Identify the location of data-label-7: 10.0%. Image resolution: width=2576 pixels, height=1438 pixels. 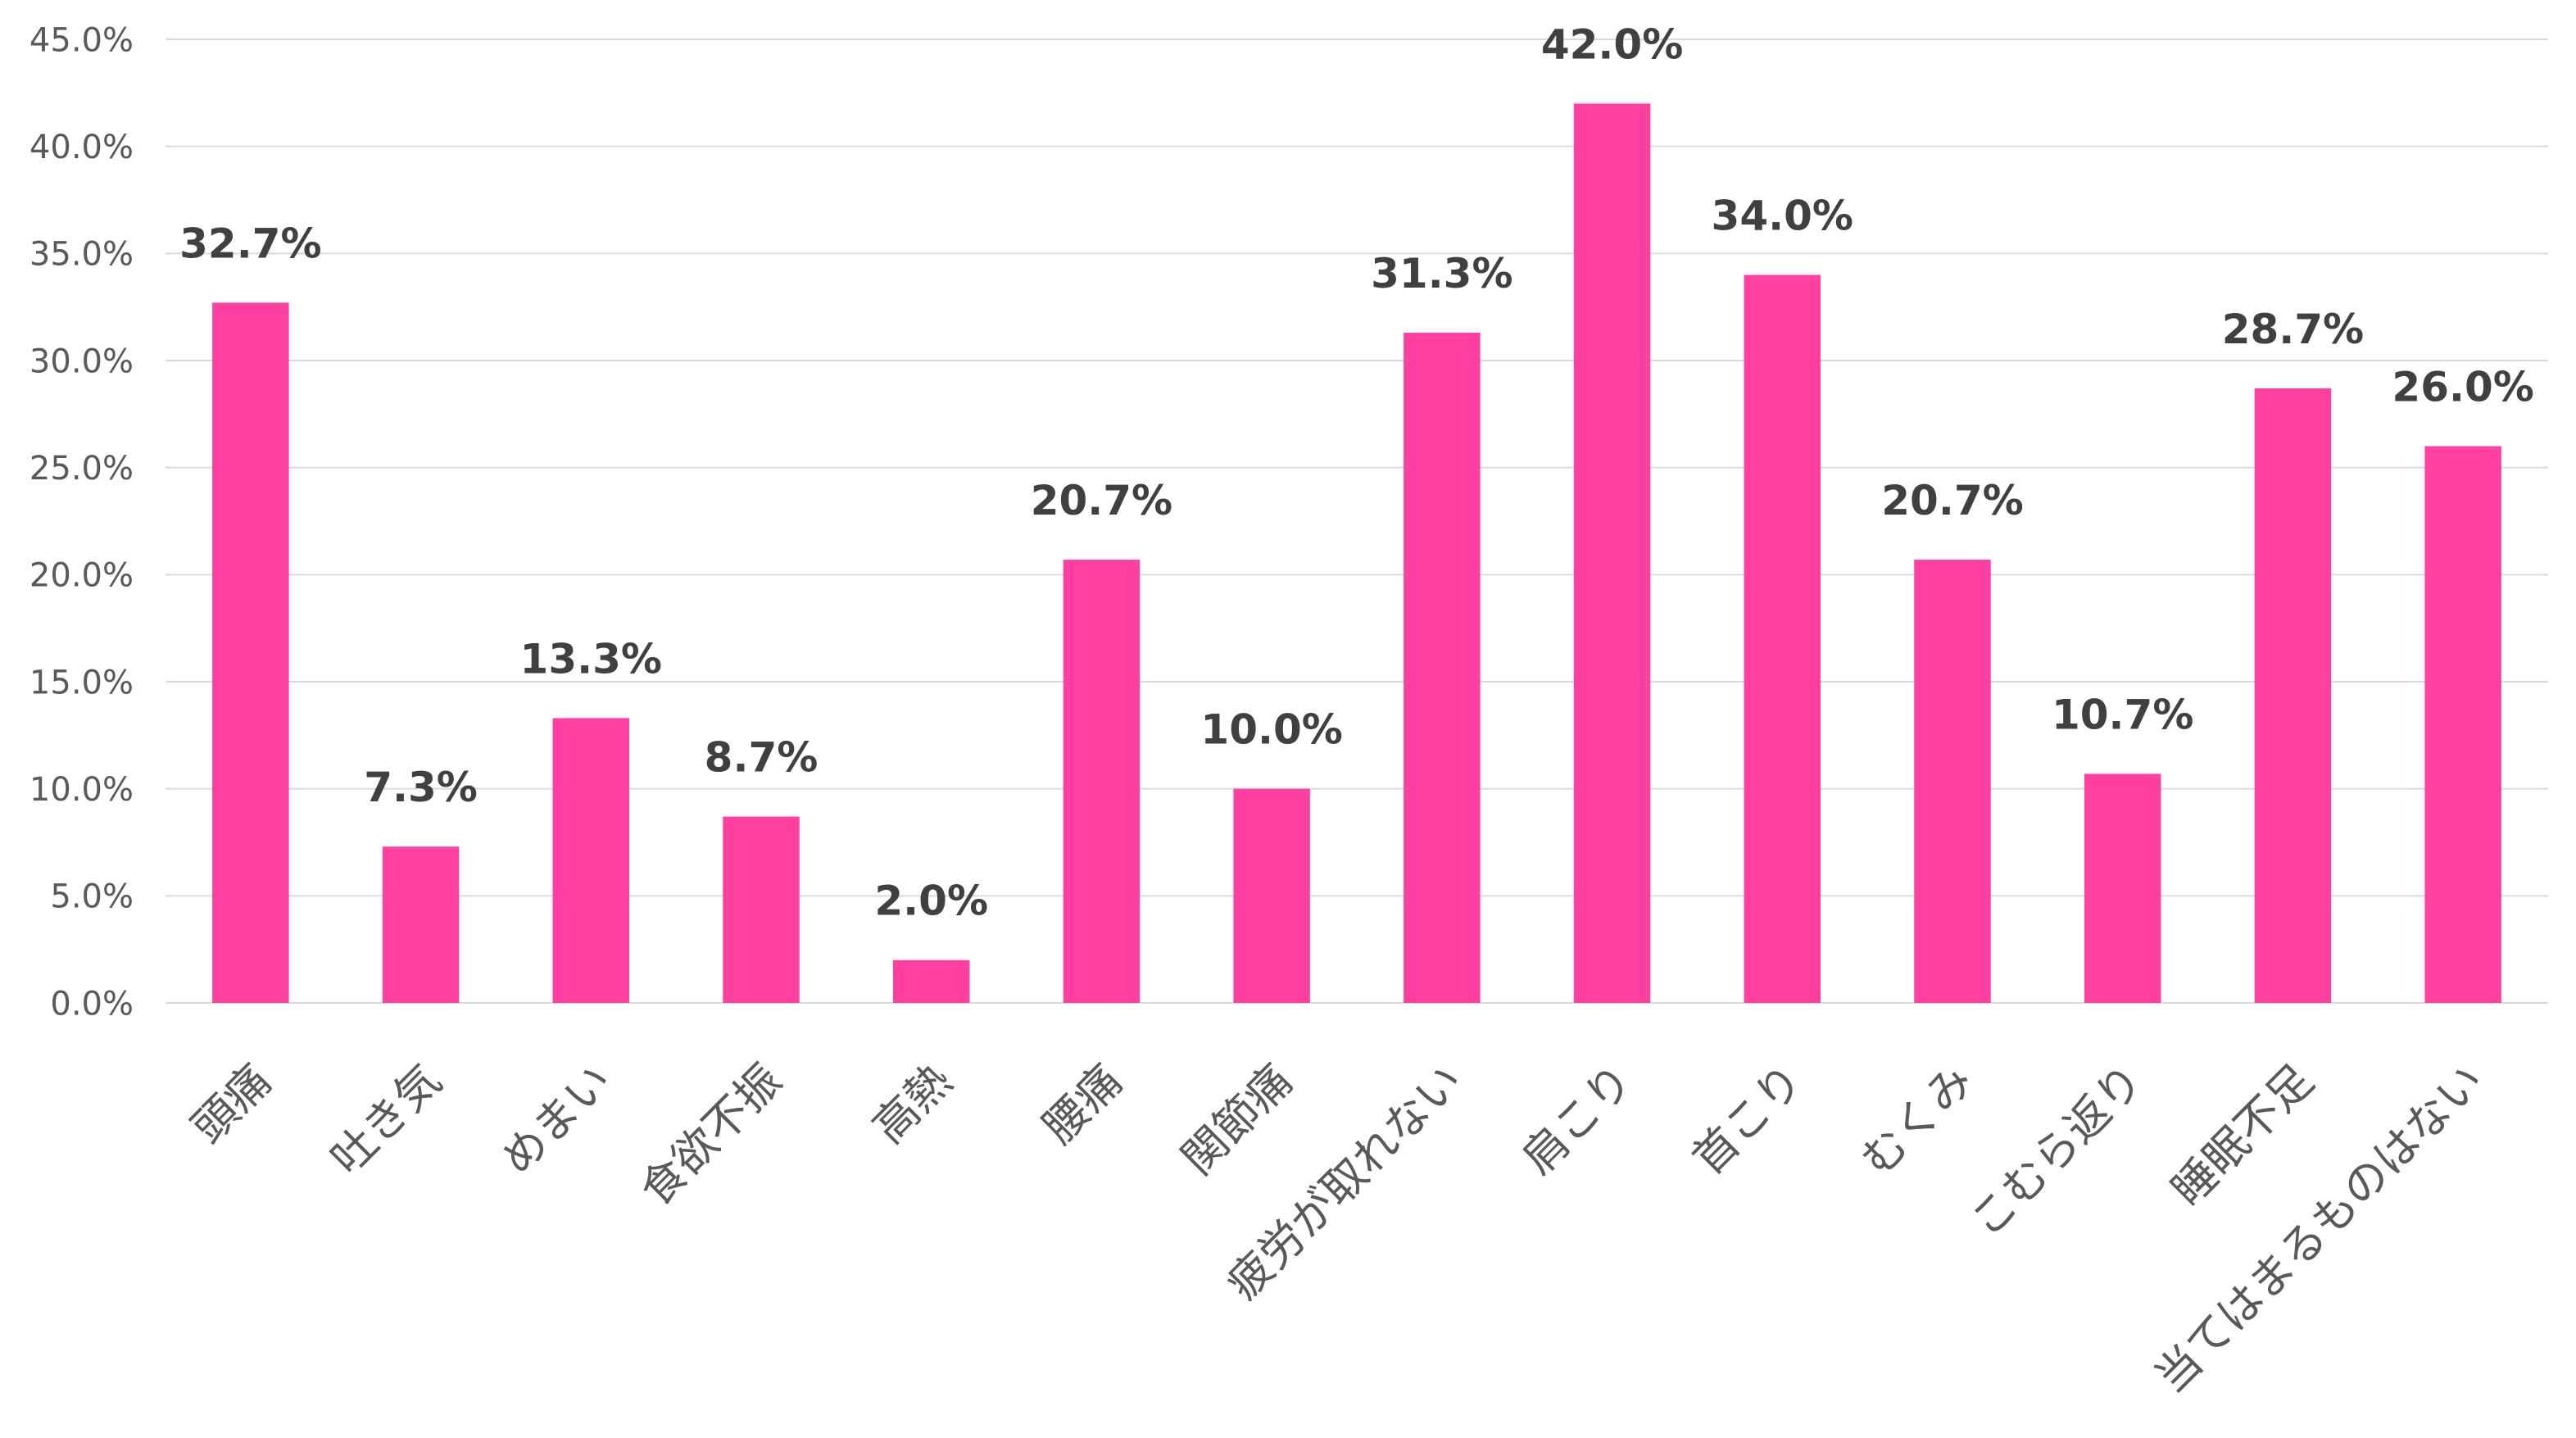
(1271, 730).